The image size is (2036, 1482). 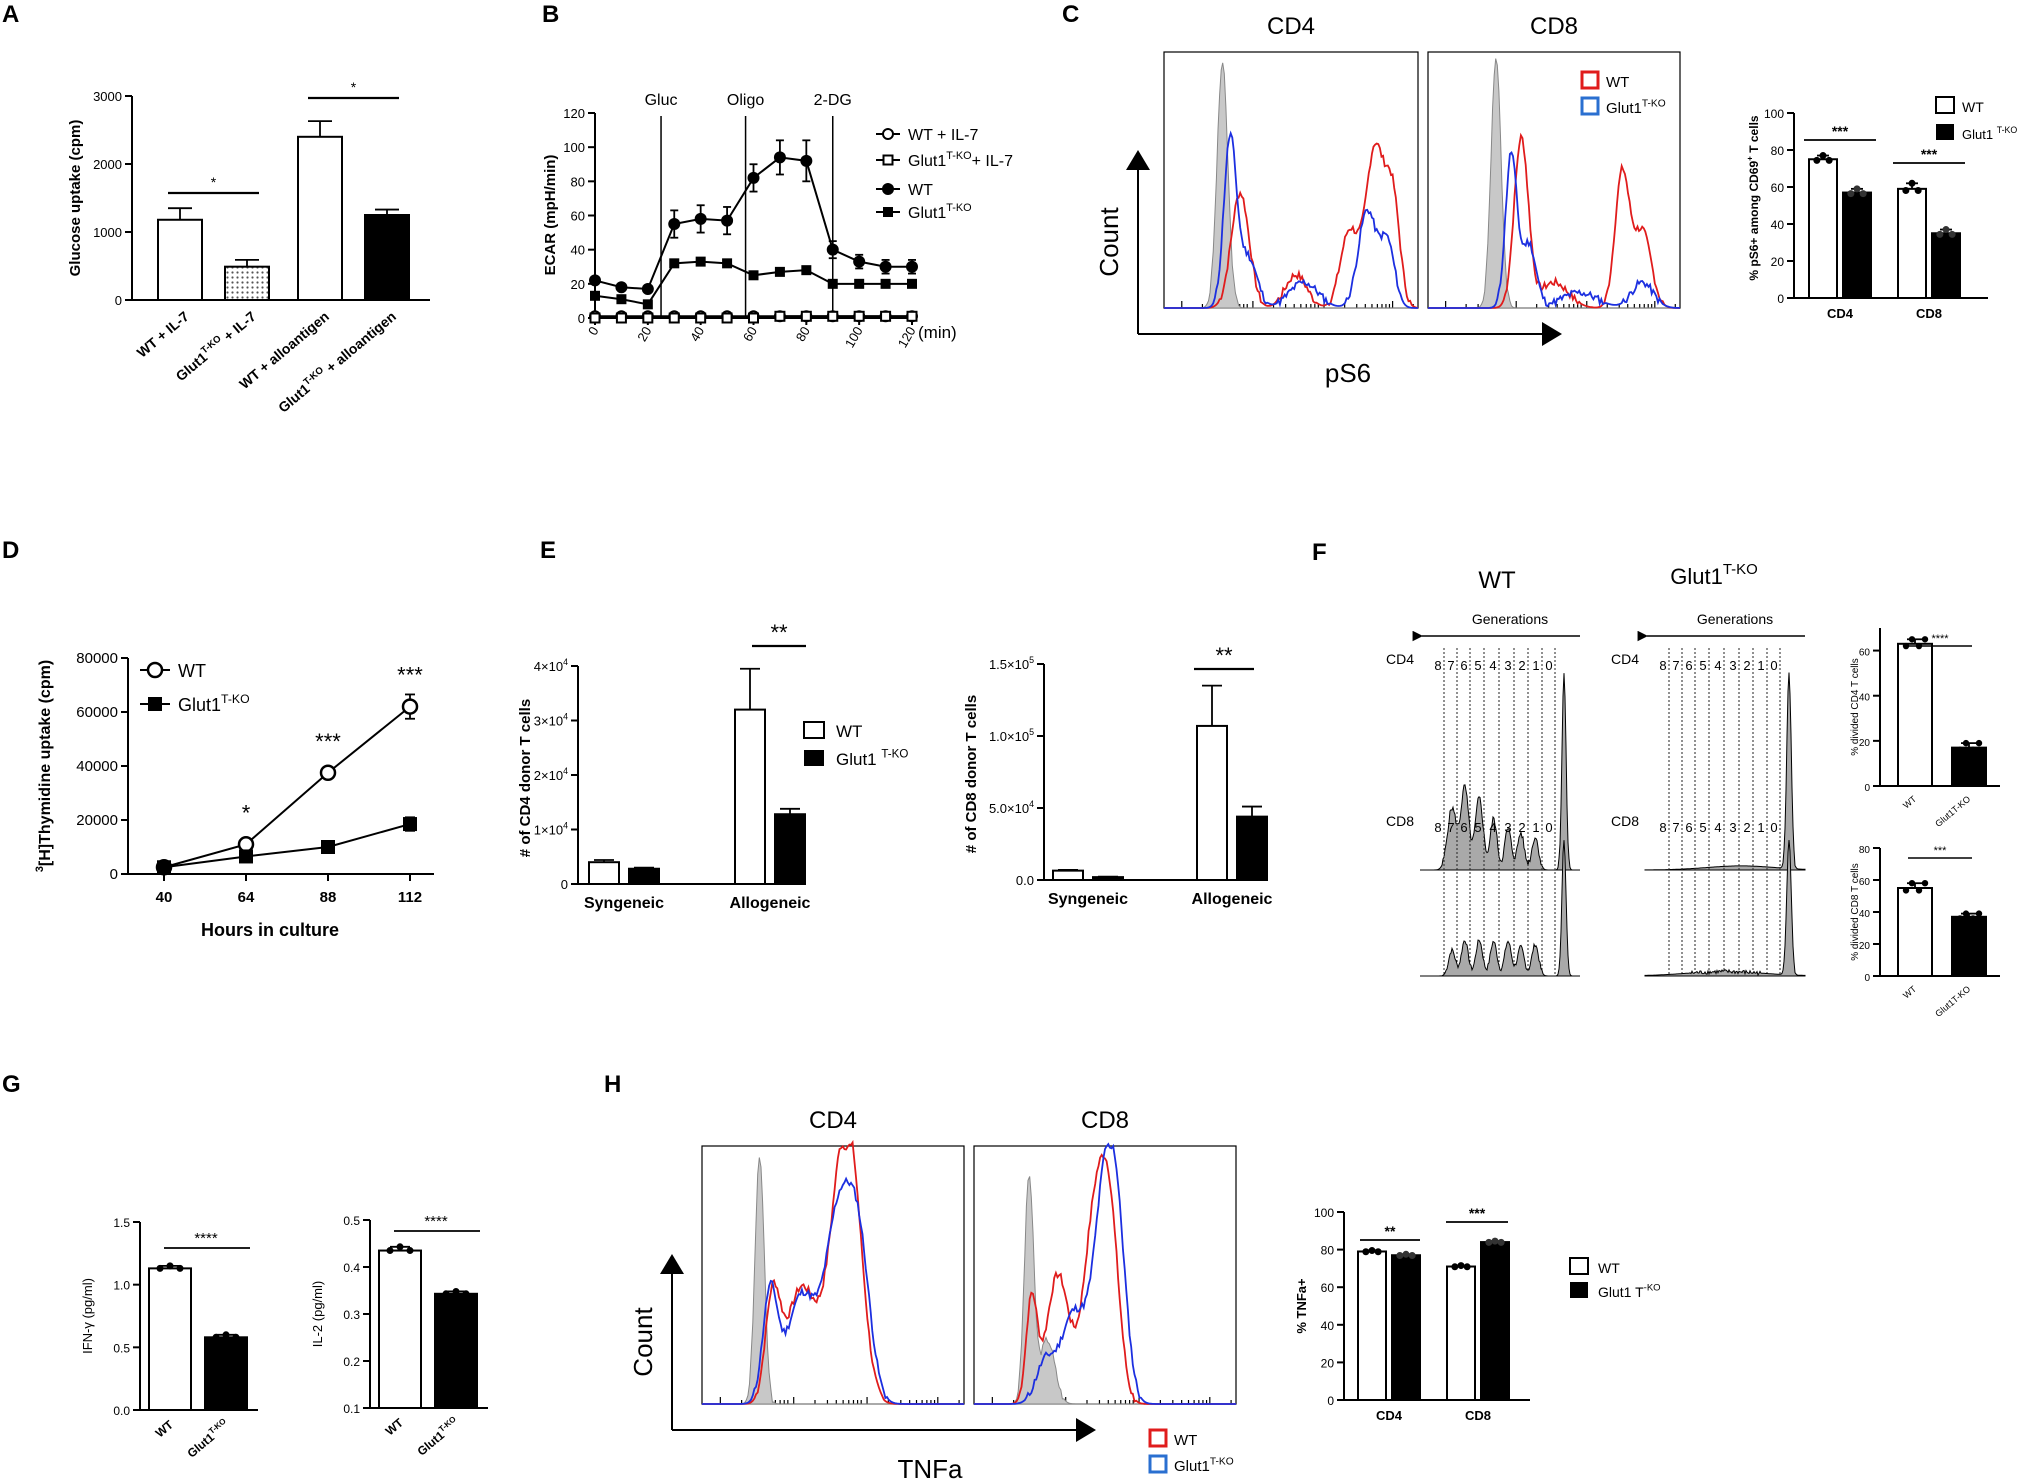 I want to click on significance-label: ***, so click(x=328, y=741).